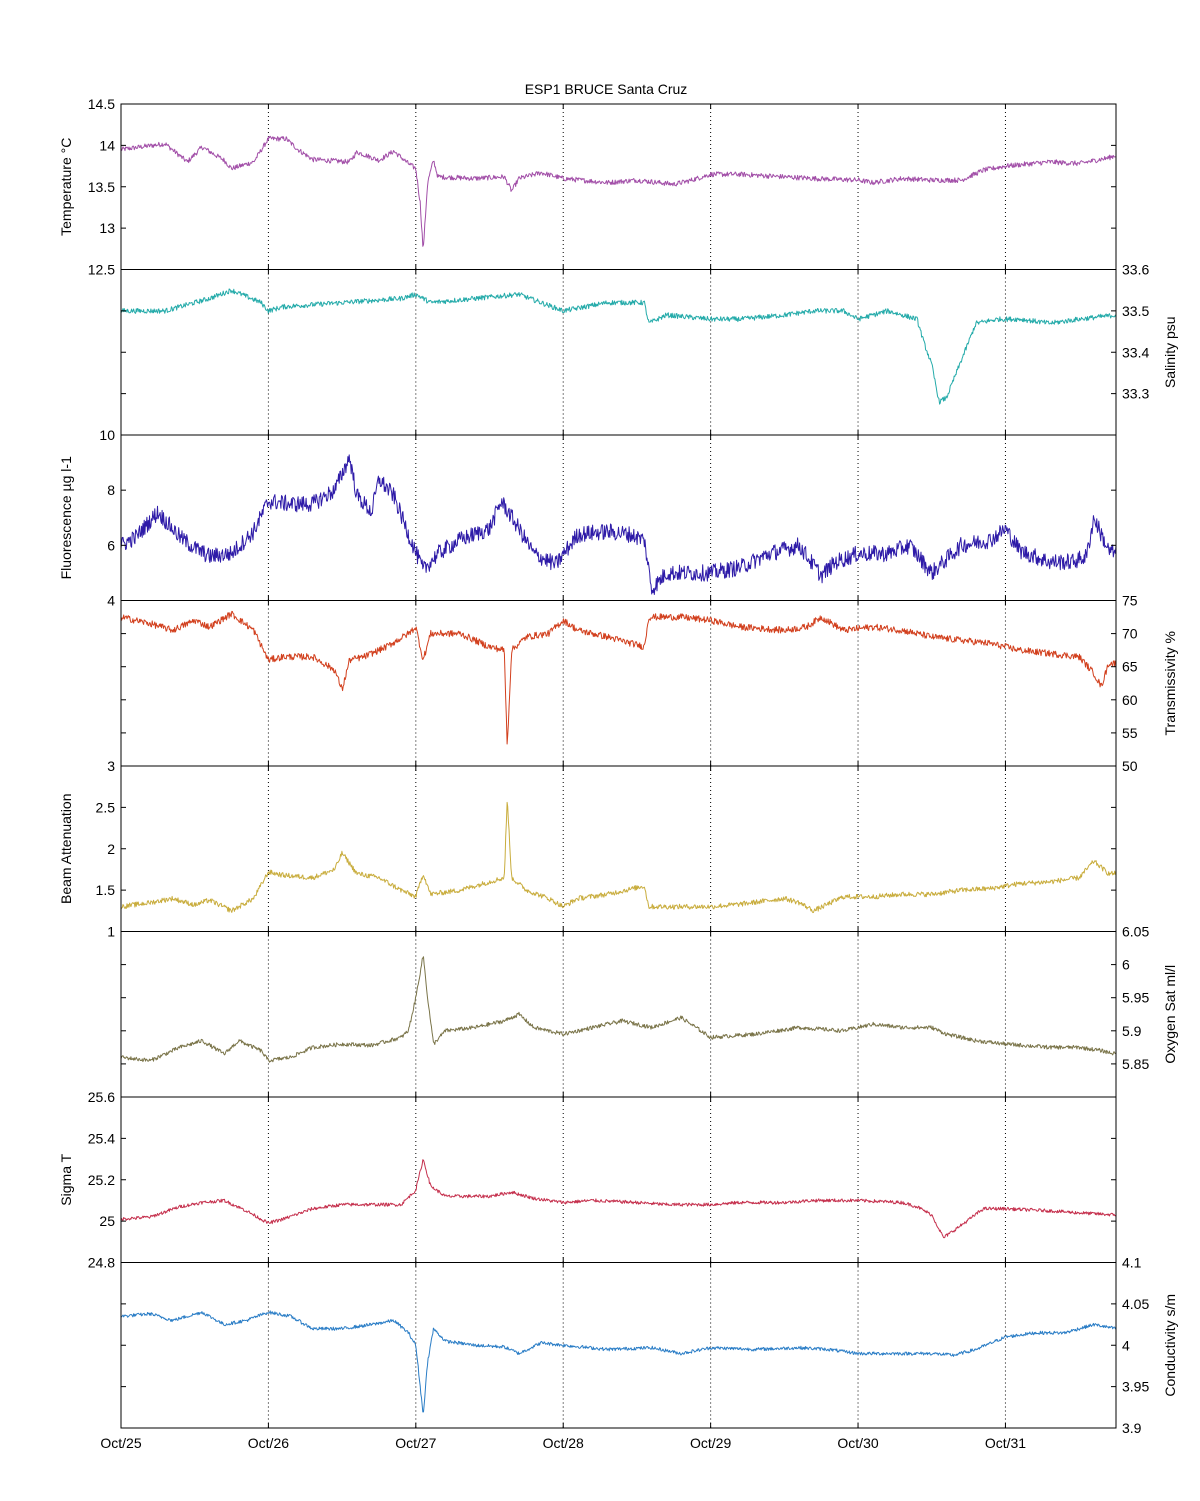  Describe the element at coordinates (606, 89) in the screenshot. I see `chart-title: ESP1 BRUCE Santa Cruz` at that location.